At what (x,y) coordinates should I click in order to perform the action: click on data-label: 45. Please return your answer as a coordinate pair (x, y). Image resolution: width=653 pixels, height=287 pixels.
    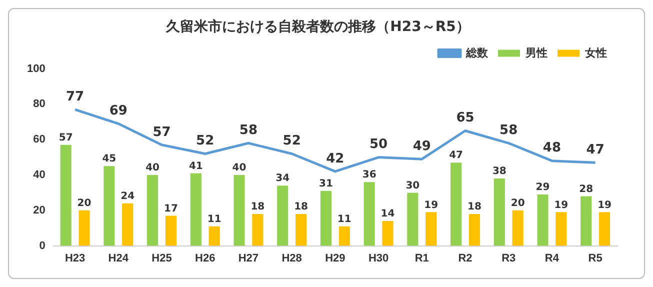
    Looking at the image, I should click on (109, 159).